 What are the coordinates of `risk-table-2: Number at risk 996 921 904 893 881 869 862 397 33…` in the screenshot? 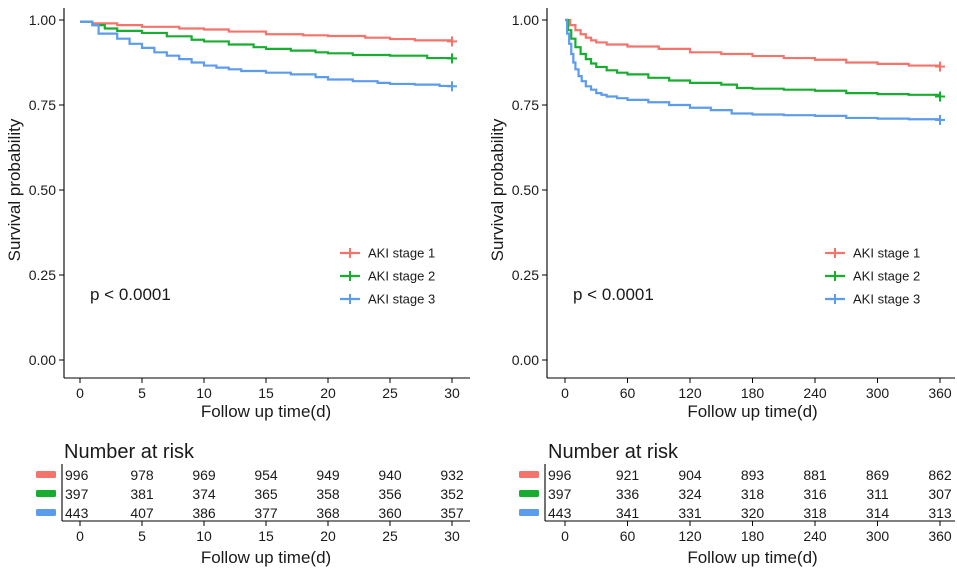 It's located at (737, 504).